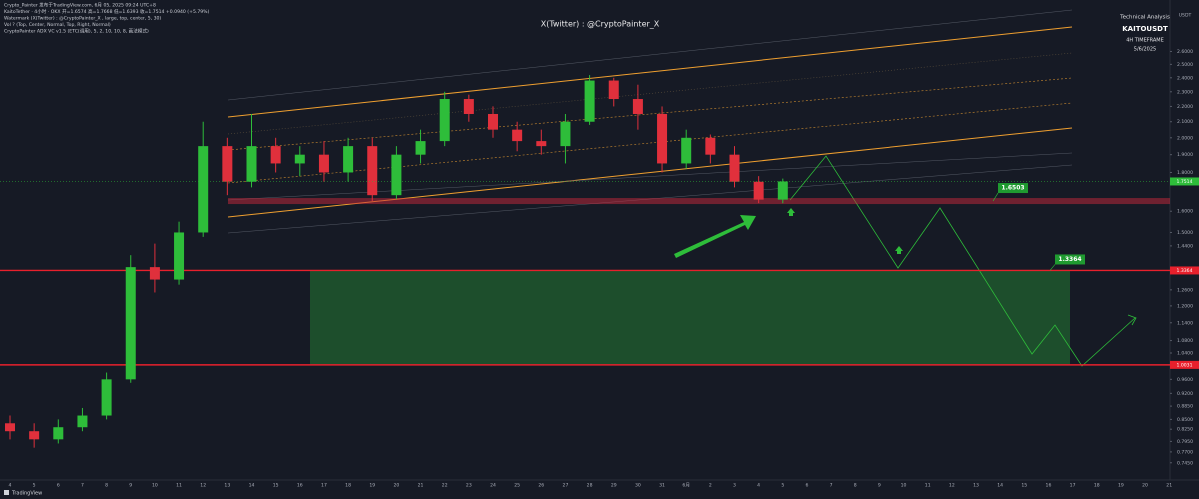 The height and width of the screenshot is (499, 1199). Describe the element at coordinates (276, 486) in the screenshot. I see `x-tick-label: 15` at that location.